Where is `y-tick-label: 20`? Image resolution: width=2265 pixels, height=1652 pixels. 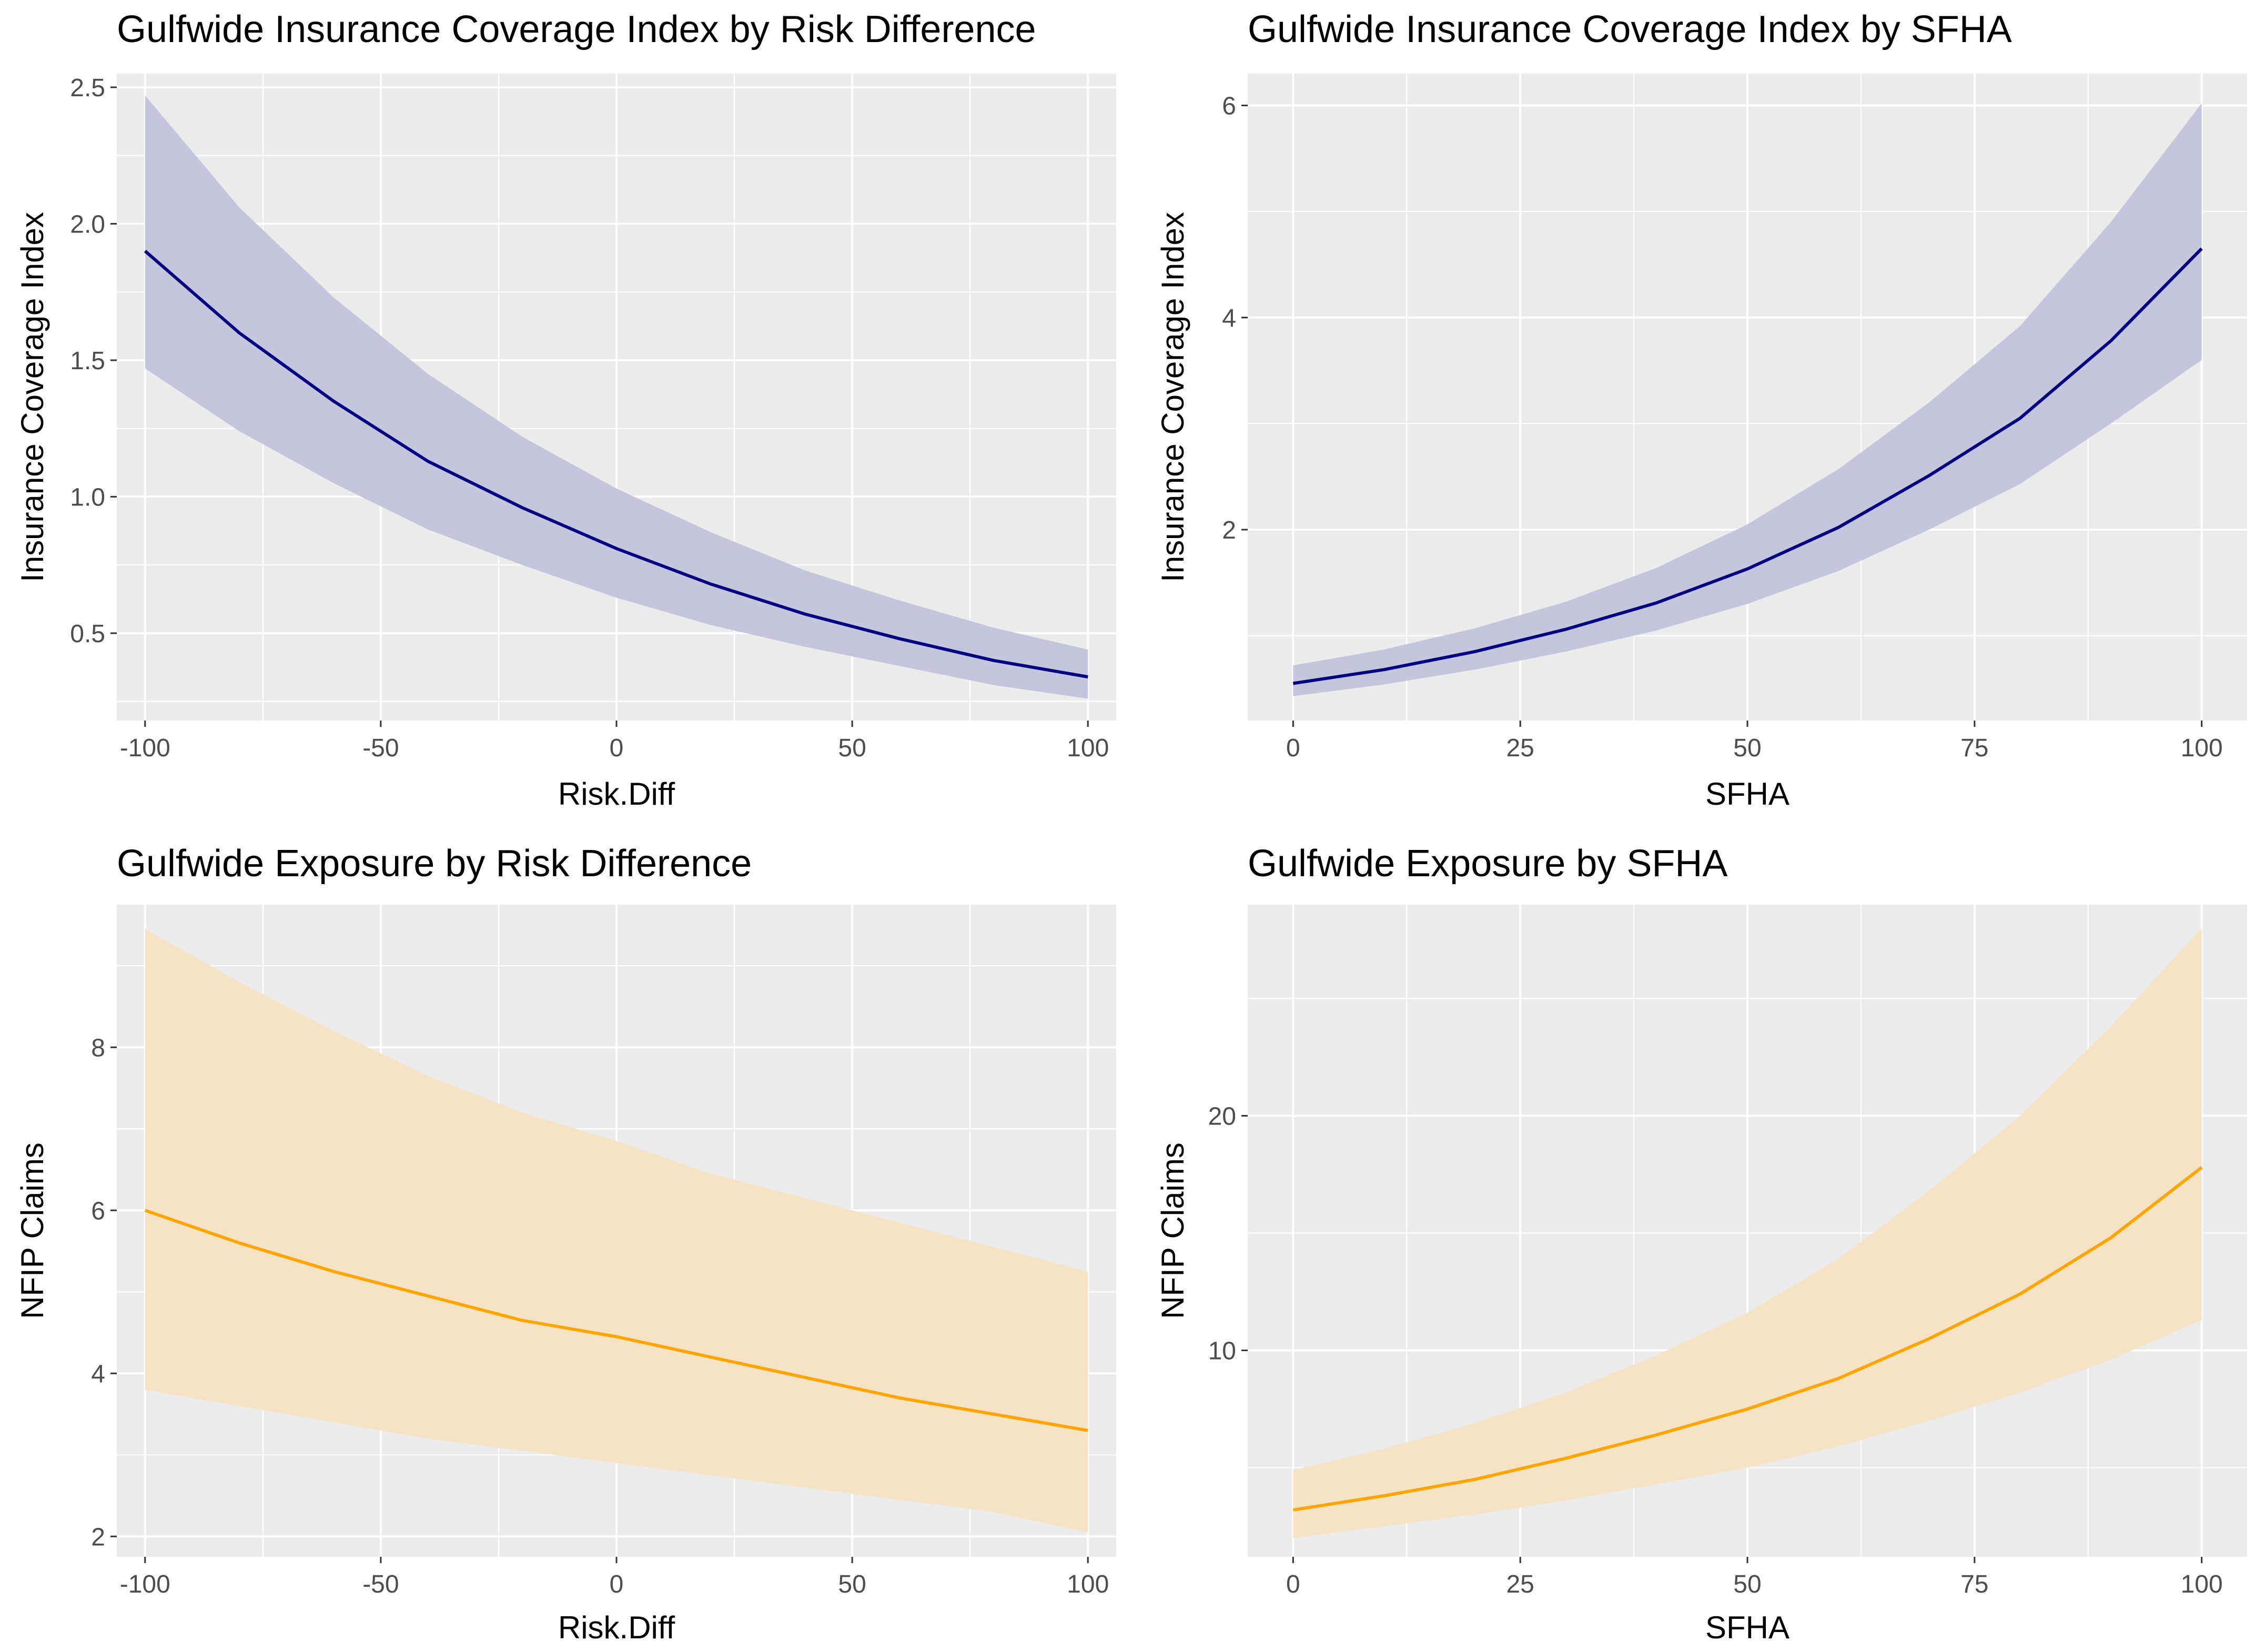 y-tick-label: 20 is located at coordinates (1222, 1116).